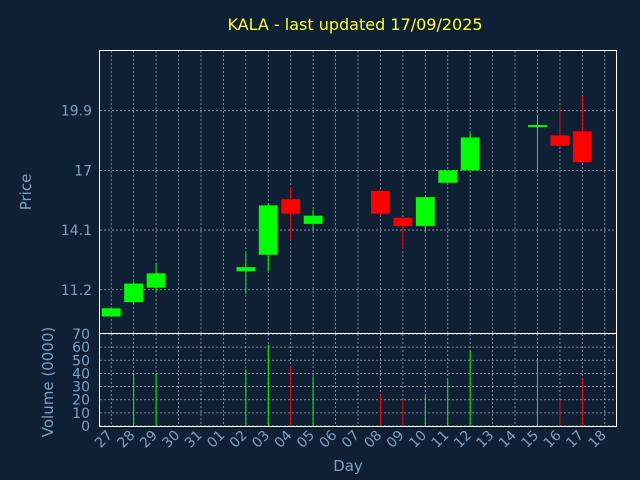 The height and width of the screenshot is (480, 640). I want to click on volume-tick-label: 20, so click(81, 401).